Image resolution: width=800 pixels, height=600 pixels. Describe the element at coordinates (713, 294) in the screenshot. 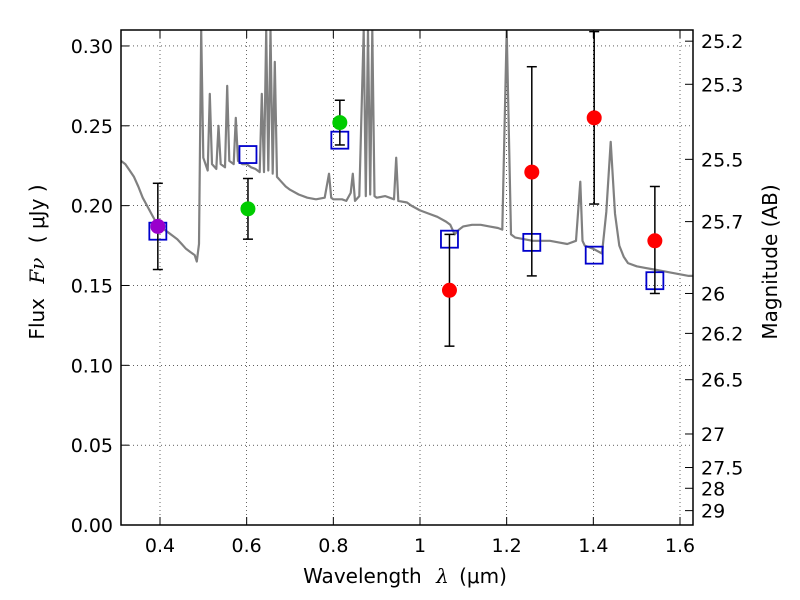

I see `mag-tick-label: 26` at that location.